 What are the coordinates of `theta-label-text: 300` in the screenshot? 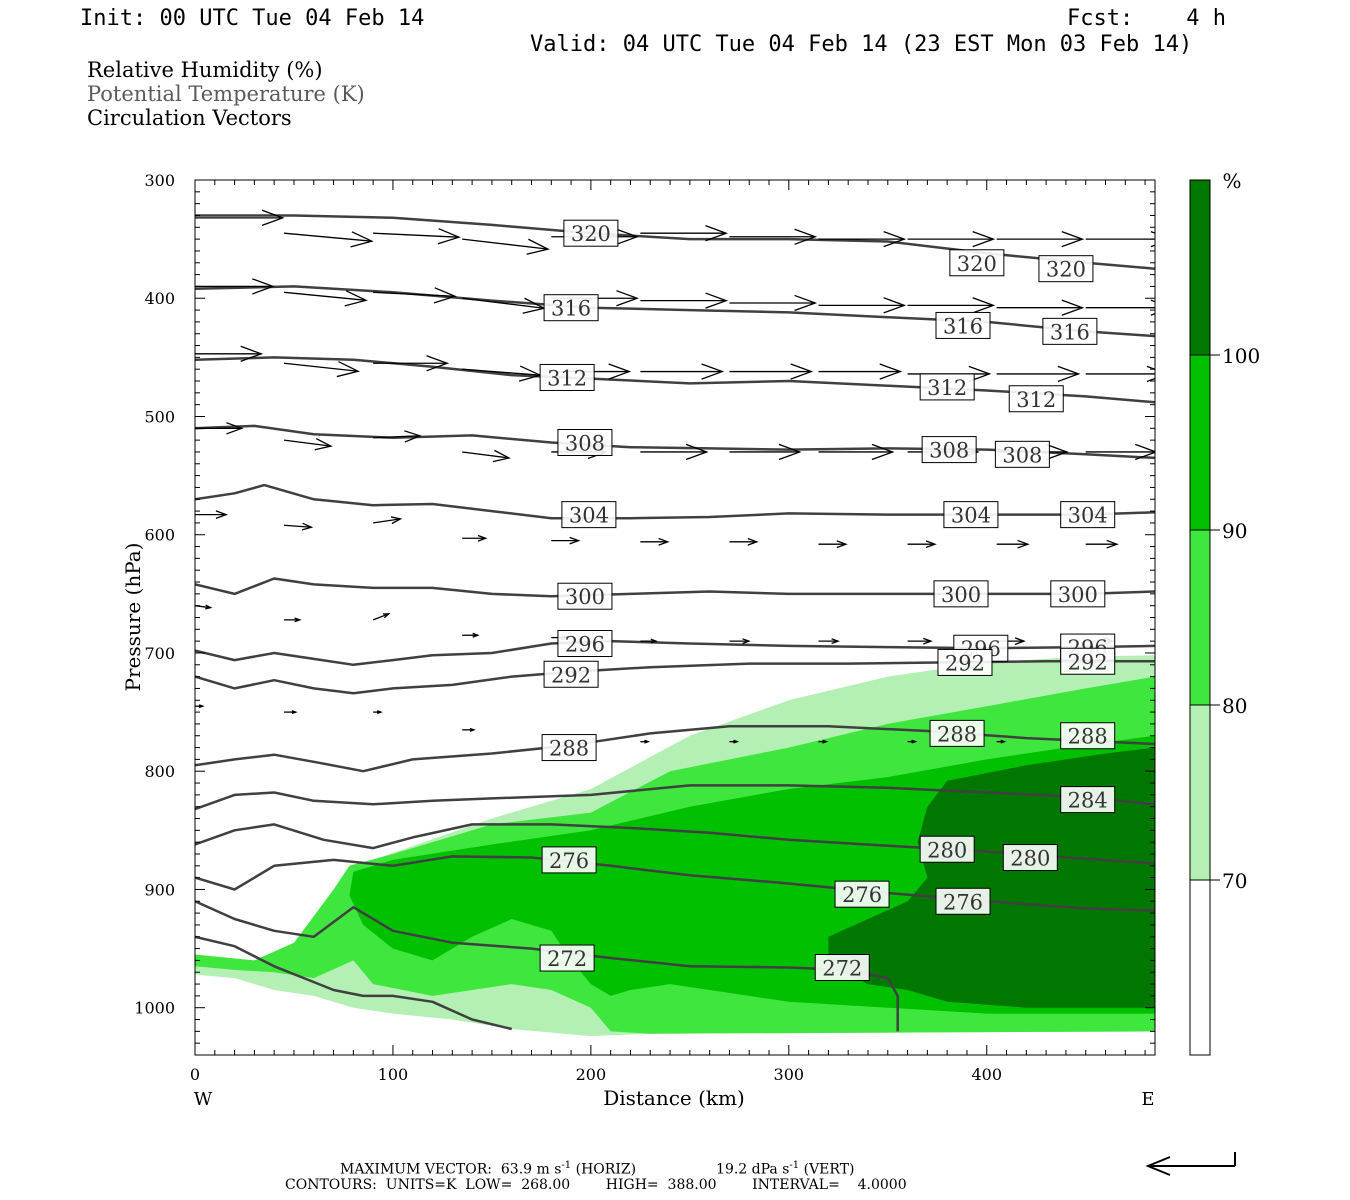 It's located at (1078, 595).